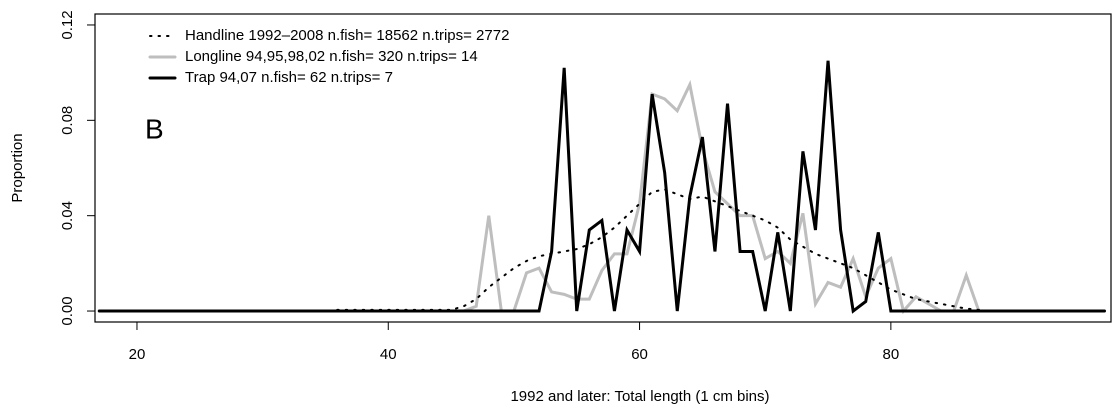  What do you see at coordinates (639, 354) in the screenshot?
I see `x-tick-label: 60` at bounding box center [639, 354].